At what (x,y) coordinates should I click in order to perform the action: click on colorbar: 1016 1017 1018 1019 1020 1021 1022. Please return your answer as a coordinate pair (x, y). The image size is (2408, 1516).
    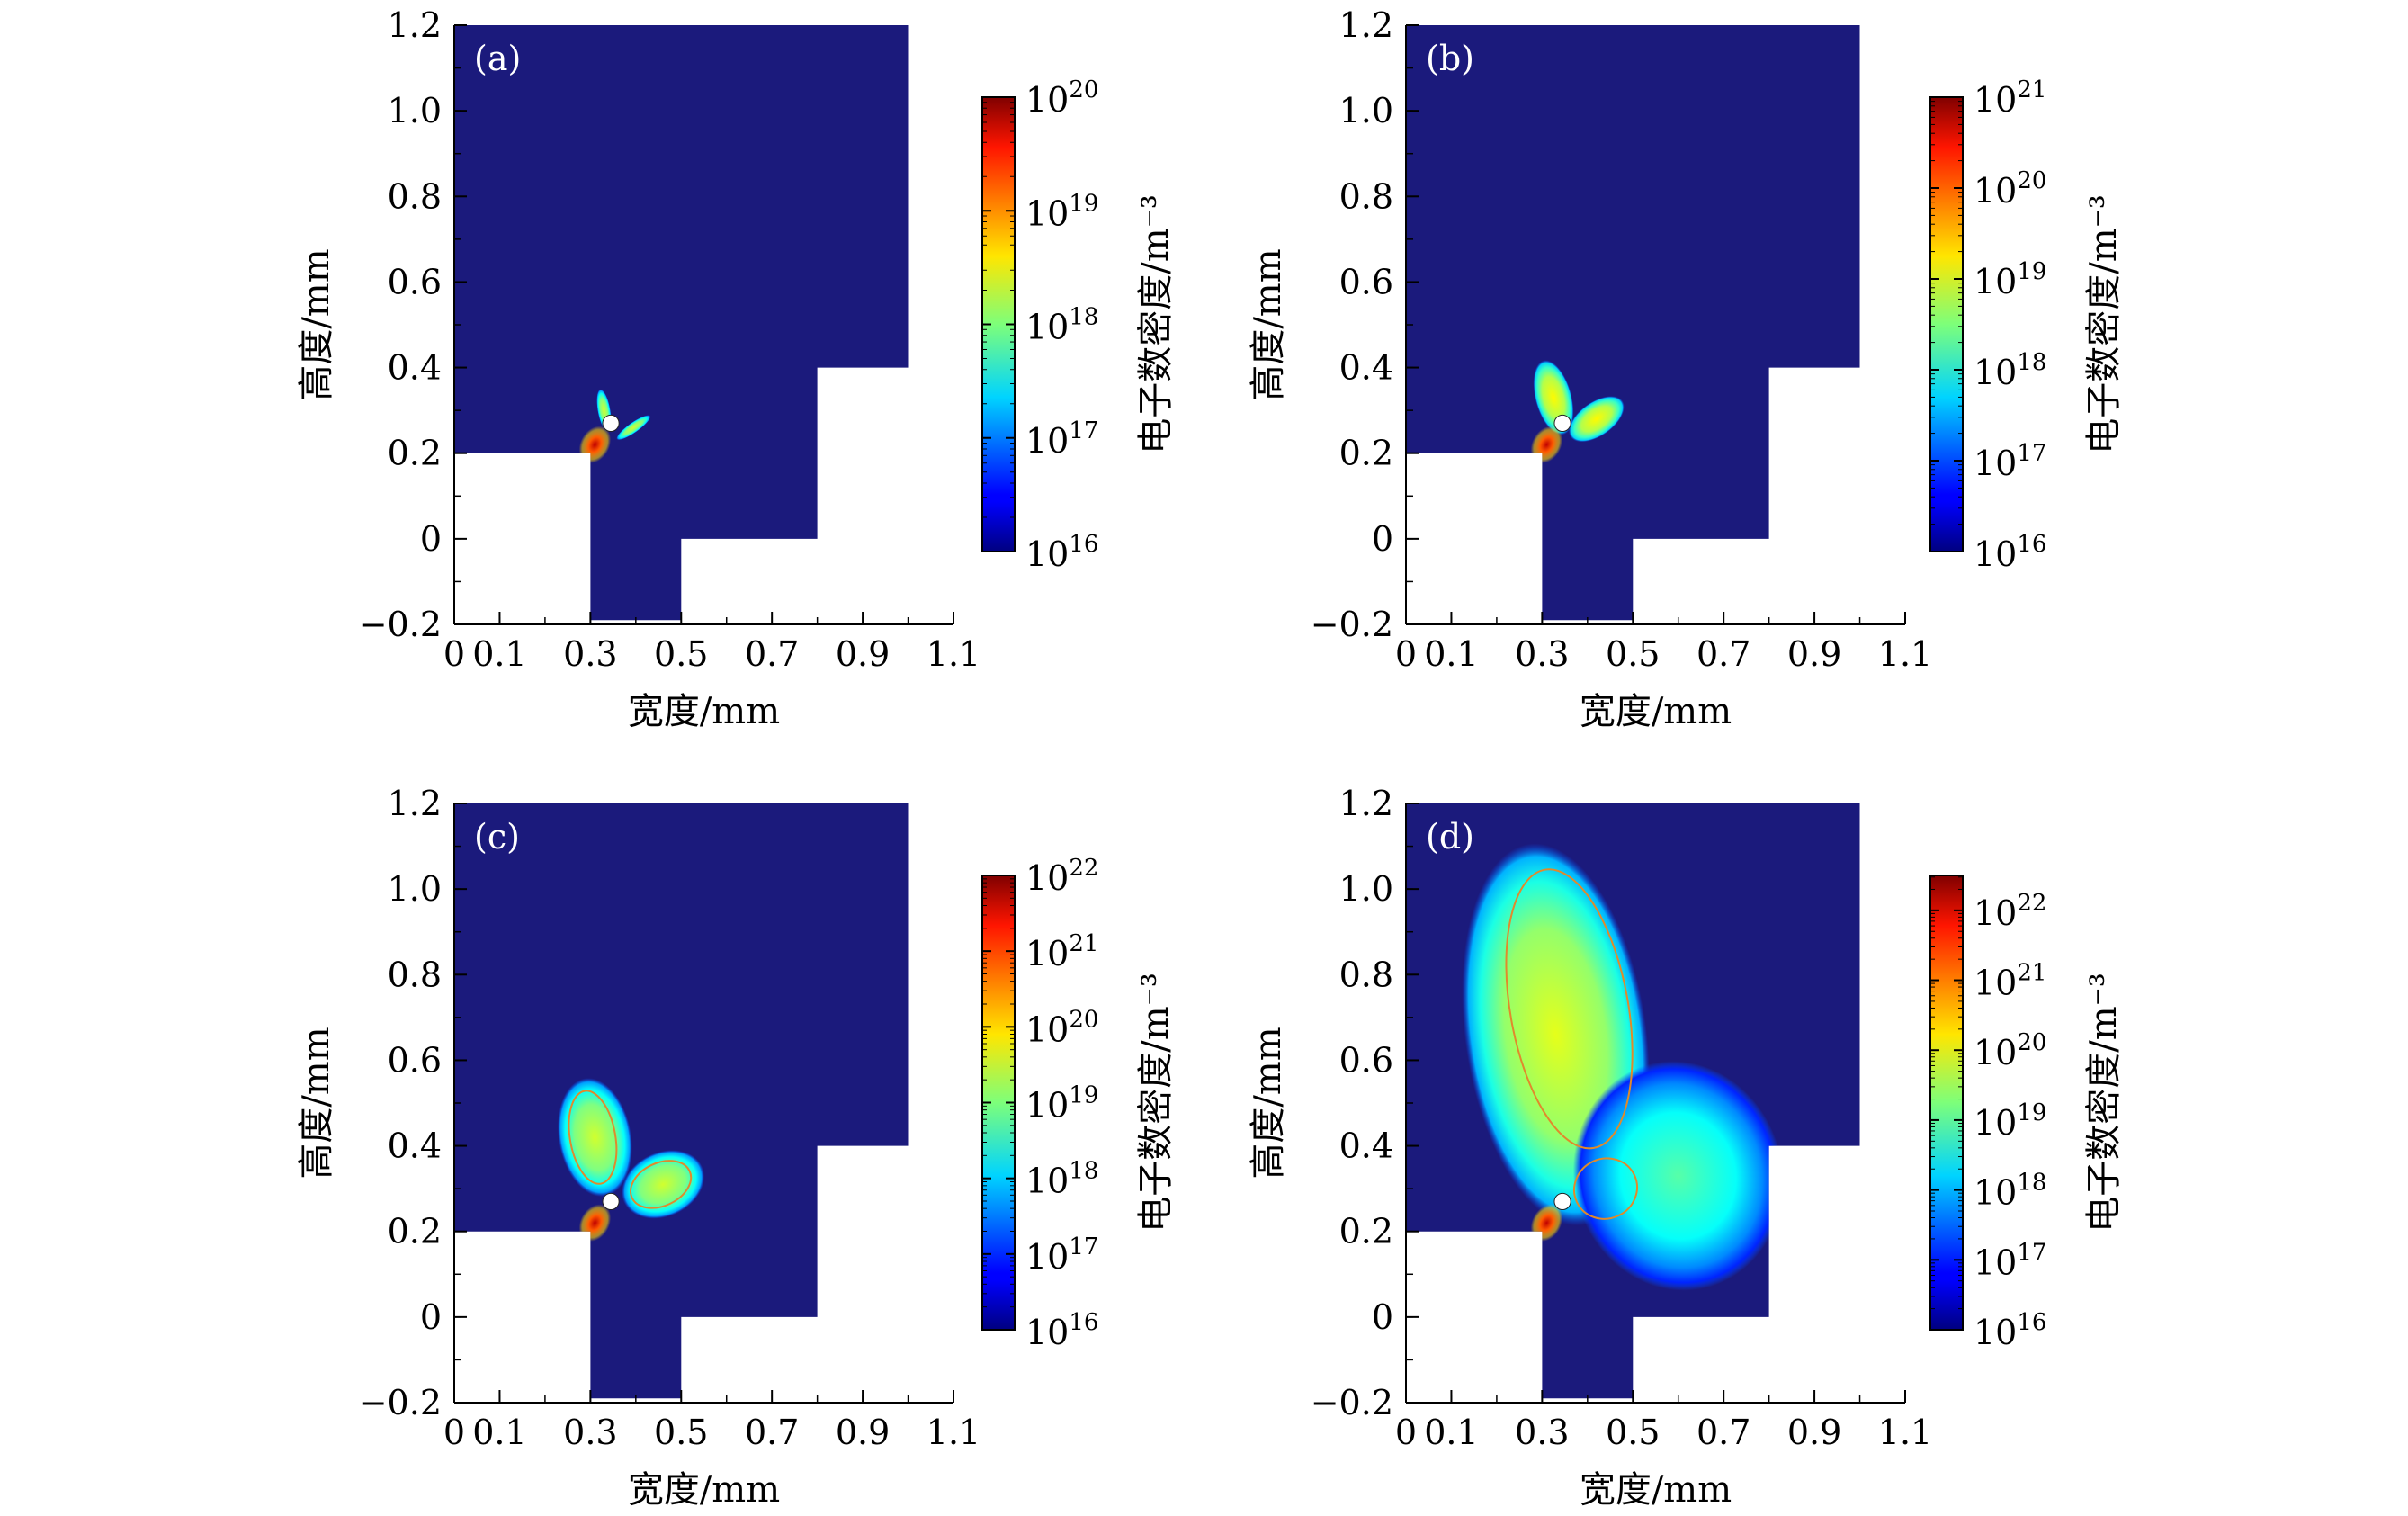
    Looking at the image, I should click on (1987, 1113).